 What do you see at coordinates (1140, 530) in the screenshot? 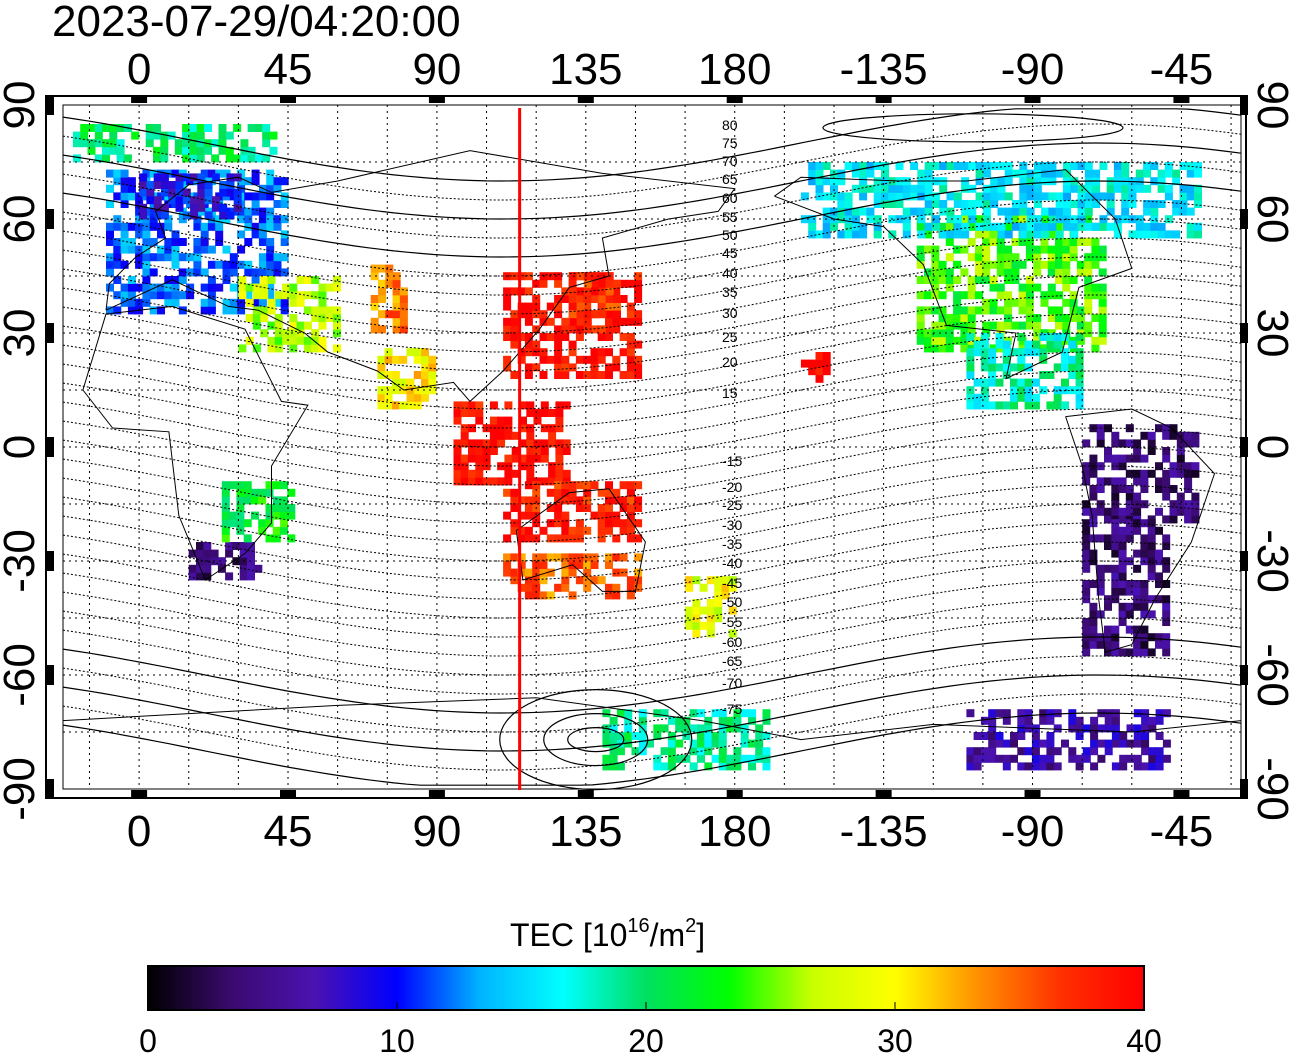
I see `coastline-path` at bounding box center [1140, 530].